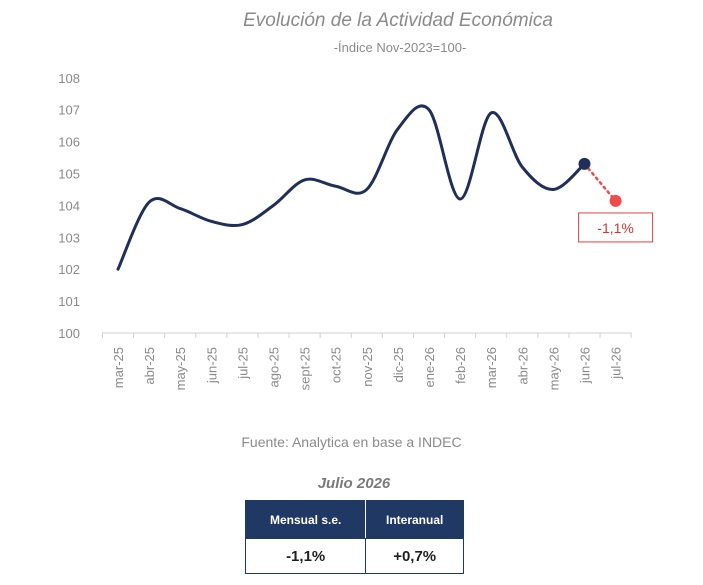 The image size is (703, 585). I want to click on y-tick-label: 105, so click(69, 174).